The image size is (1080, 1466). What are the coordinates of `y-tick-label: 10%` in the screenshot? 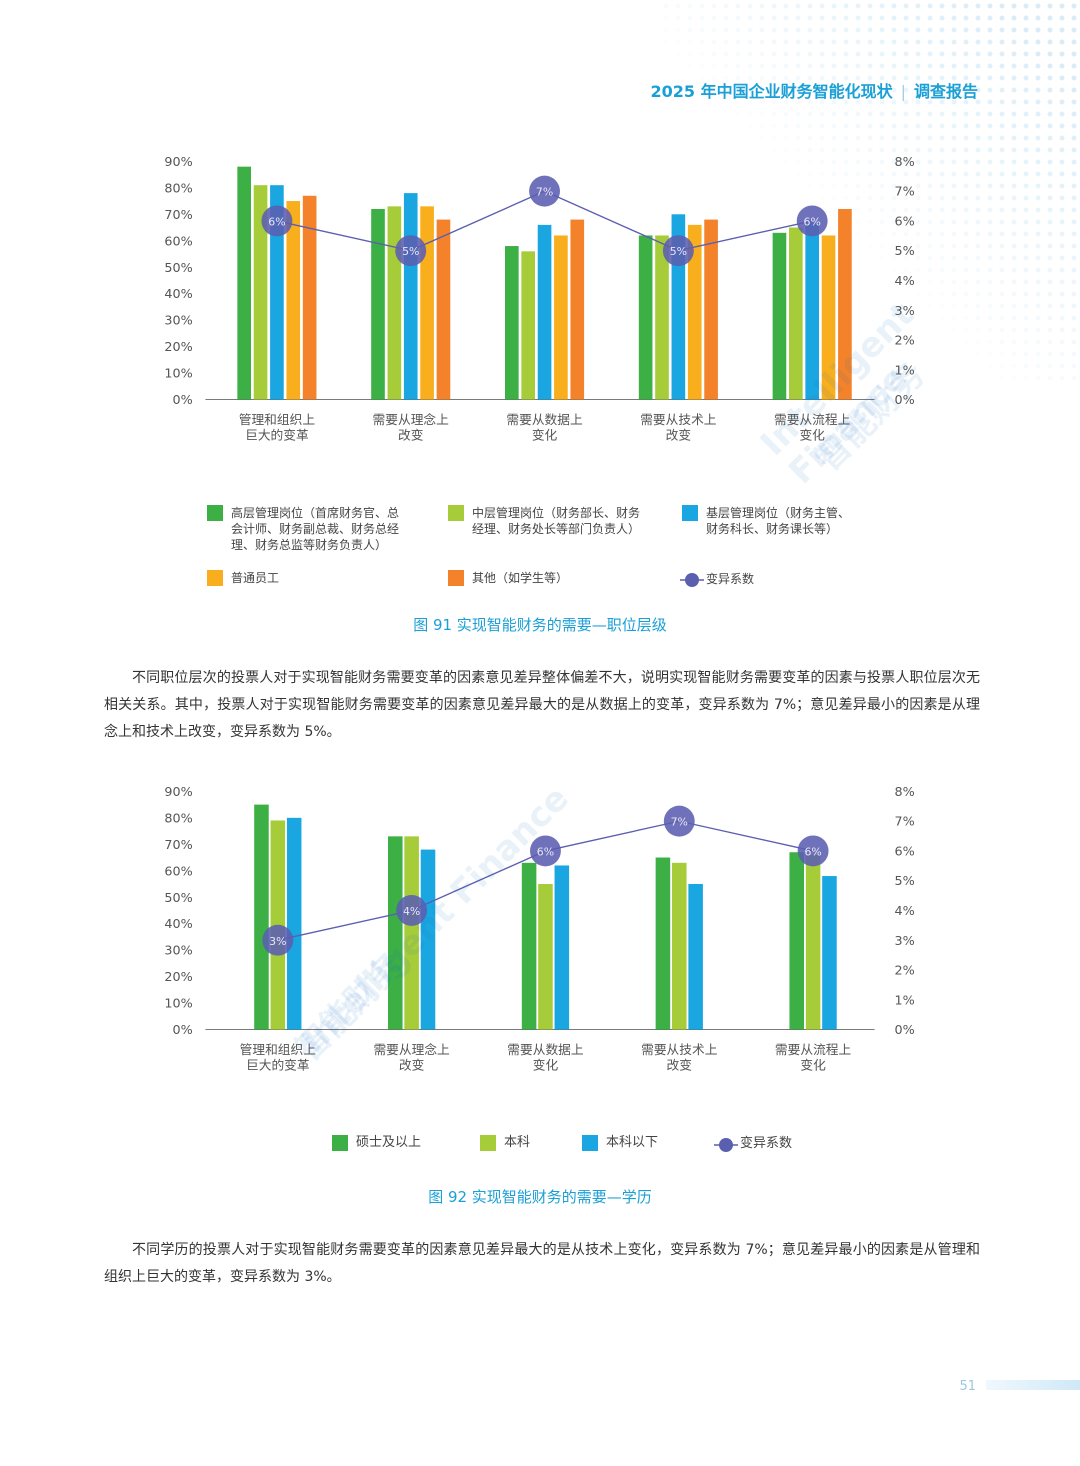 It's located at (178, 373).